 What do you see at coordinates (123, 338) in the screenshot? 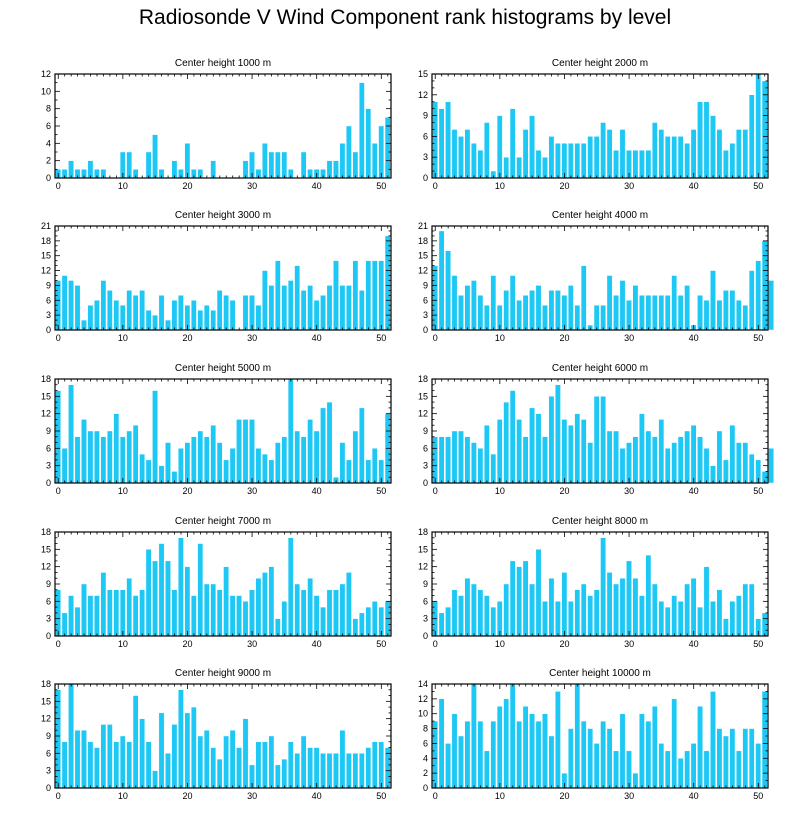
I see `x-tick-label: 10` at bounding box center [123, 338].